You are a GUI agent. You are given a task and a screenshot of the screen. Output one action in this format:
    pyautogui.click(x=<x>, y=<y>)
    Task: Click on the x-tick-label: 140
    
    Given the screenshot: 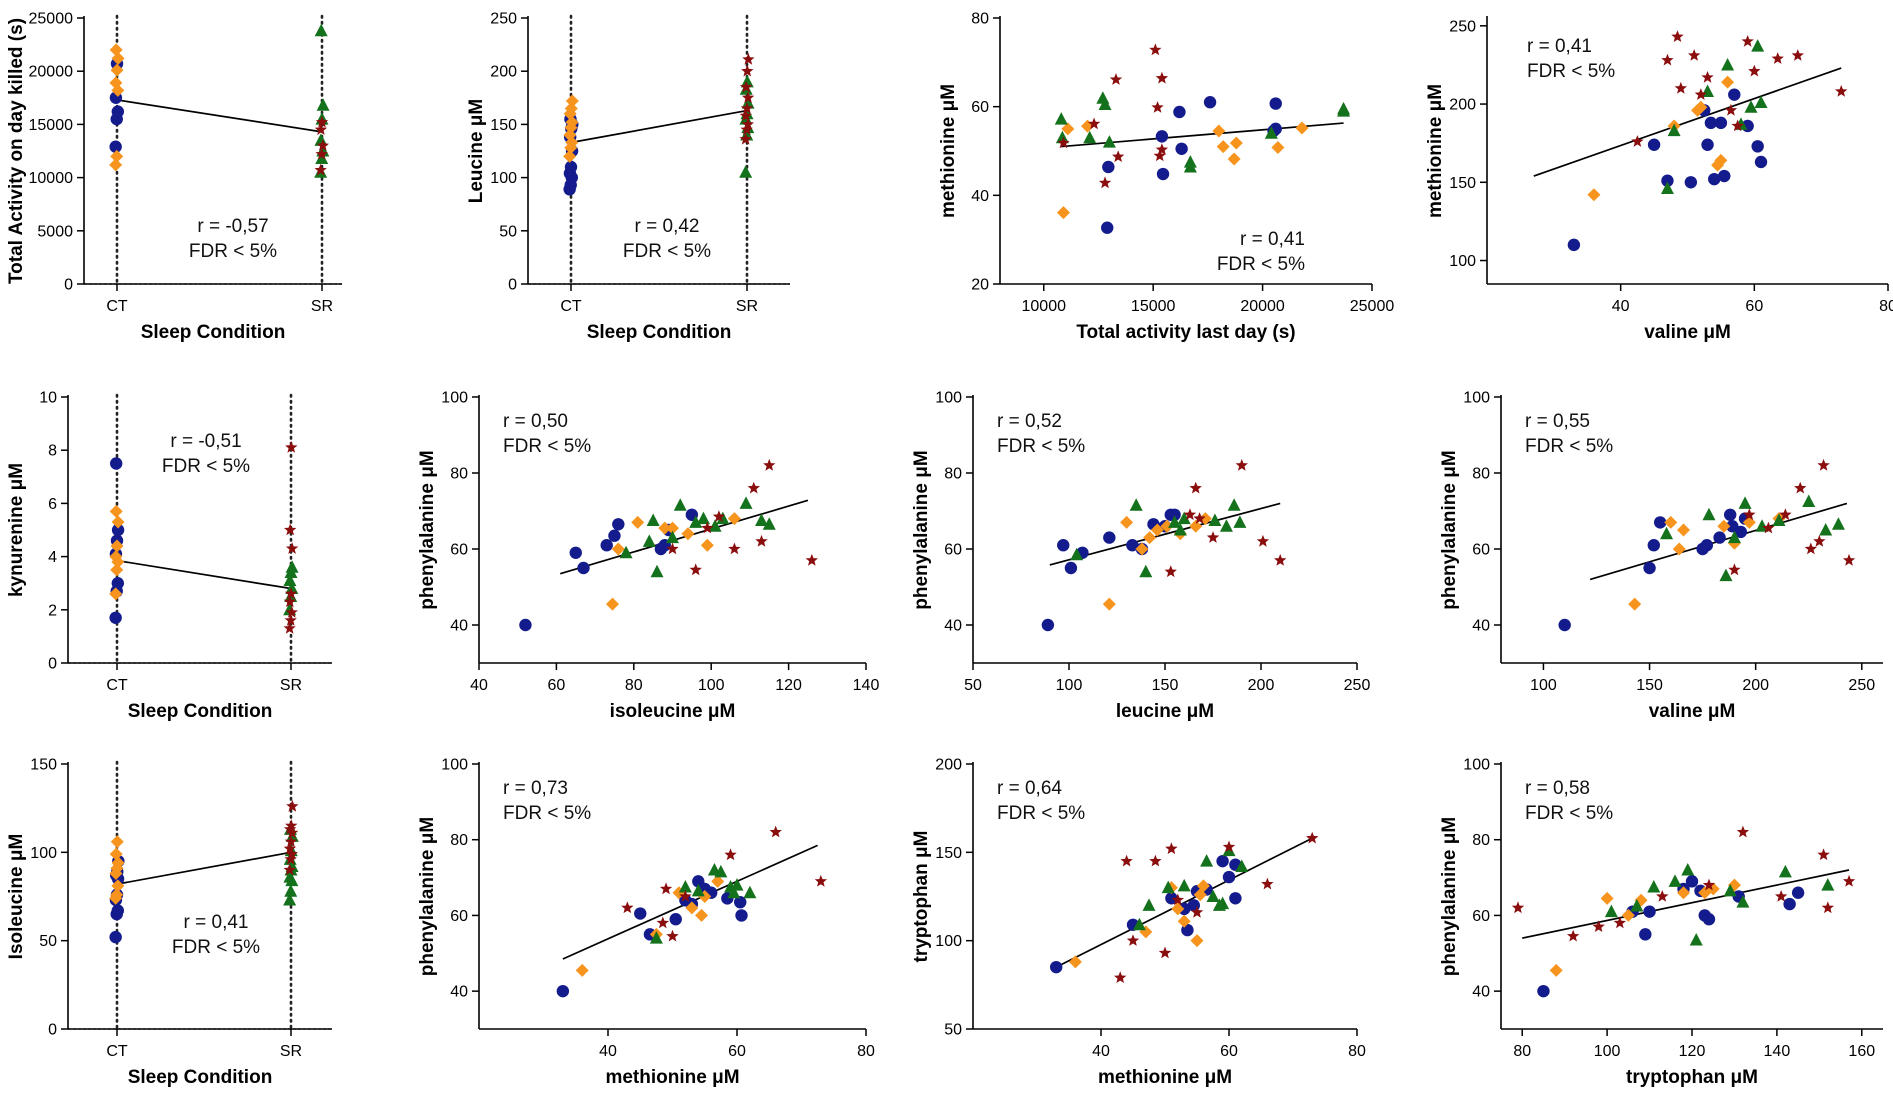 What is the action you would take?
    pyautogui.click(x=1777, y=1051)
    